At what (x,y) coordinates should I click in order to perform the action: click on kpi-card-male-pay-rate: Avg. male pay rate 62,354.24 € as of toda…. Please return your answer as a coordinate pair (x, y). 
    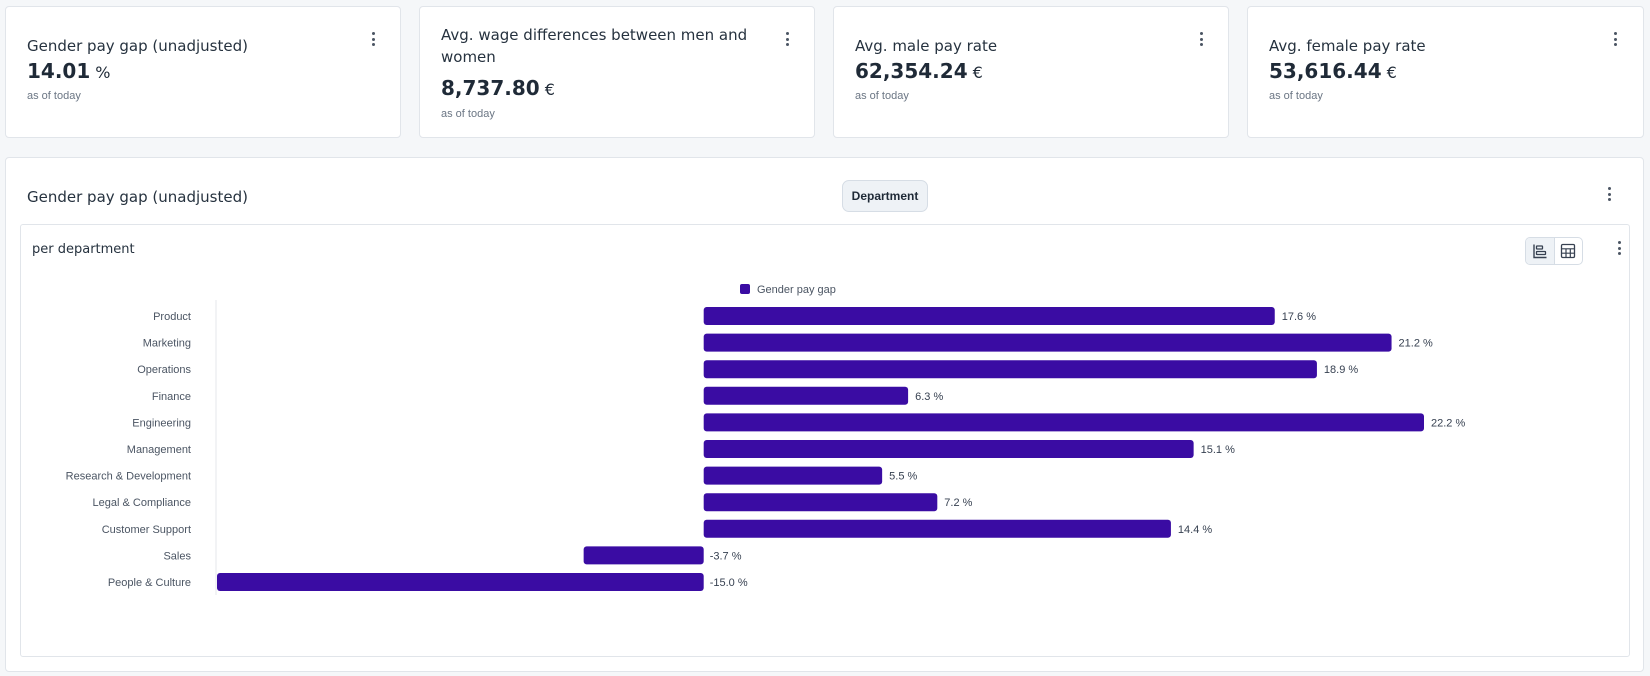
    Looking at the image, I should click on (1031, 72).